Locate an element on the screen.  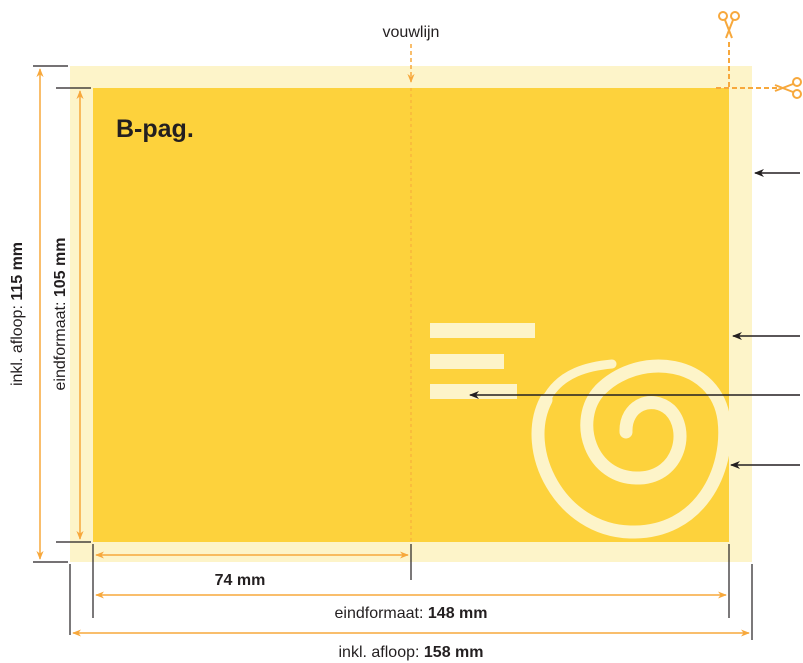
dim-height-trim-label: eindformaat: 105 mm is located at coordinates (60, 314).